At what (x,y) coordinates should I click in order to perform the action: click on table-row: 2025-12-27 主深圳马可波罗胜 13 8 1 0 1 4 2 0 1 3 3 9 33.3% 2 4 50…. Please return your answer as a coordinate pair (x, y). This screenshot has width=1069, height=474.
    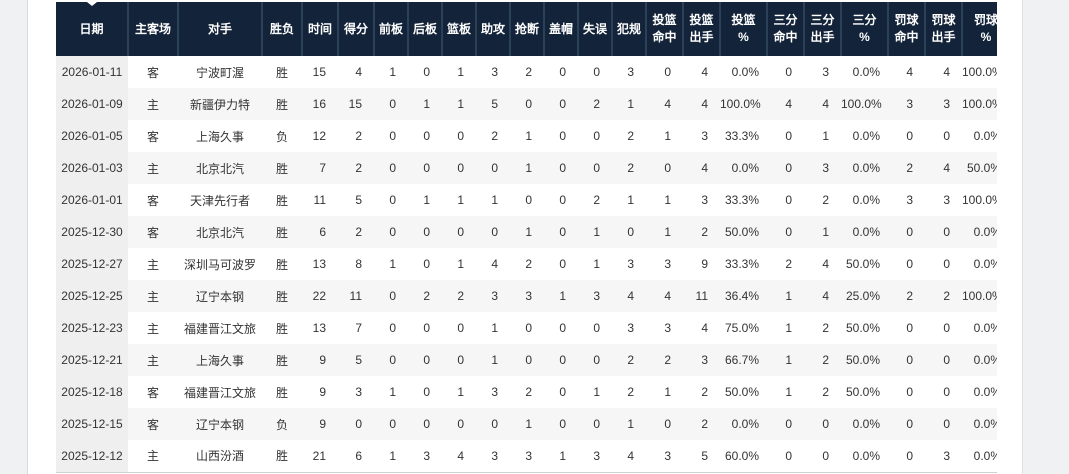
    Looking at the image, I should click on (526, 264).